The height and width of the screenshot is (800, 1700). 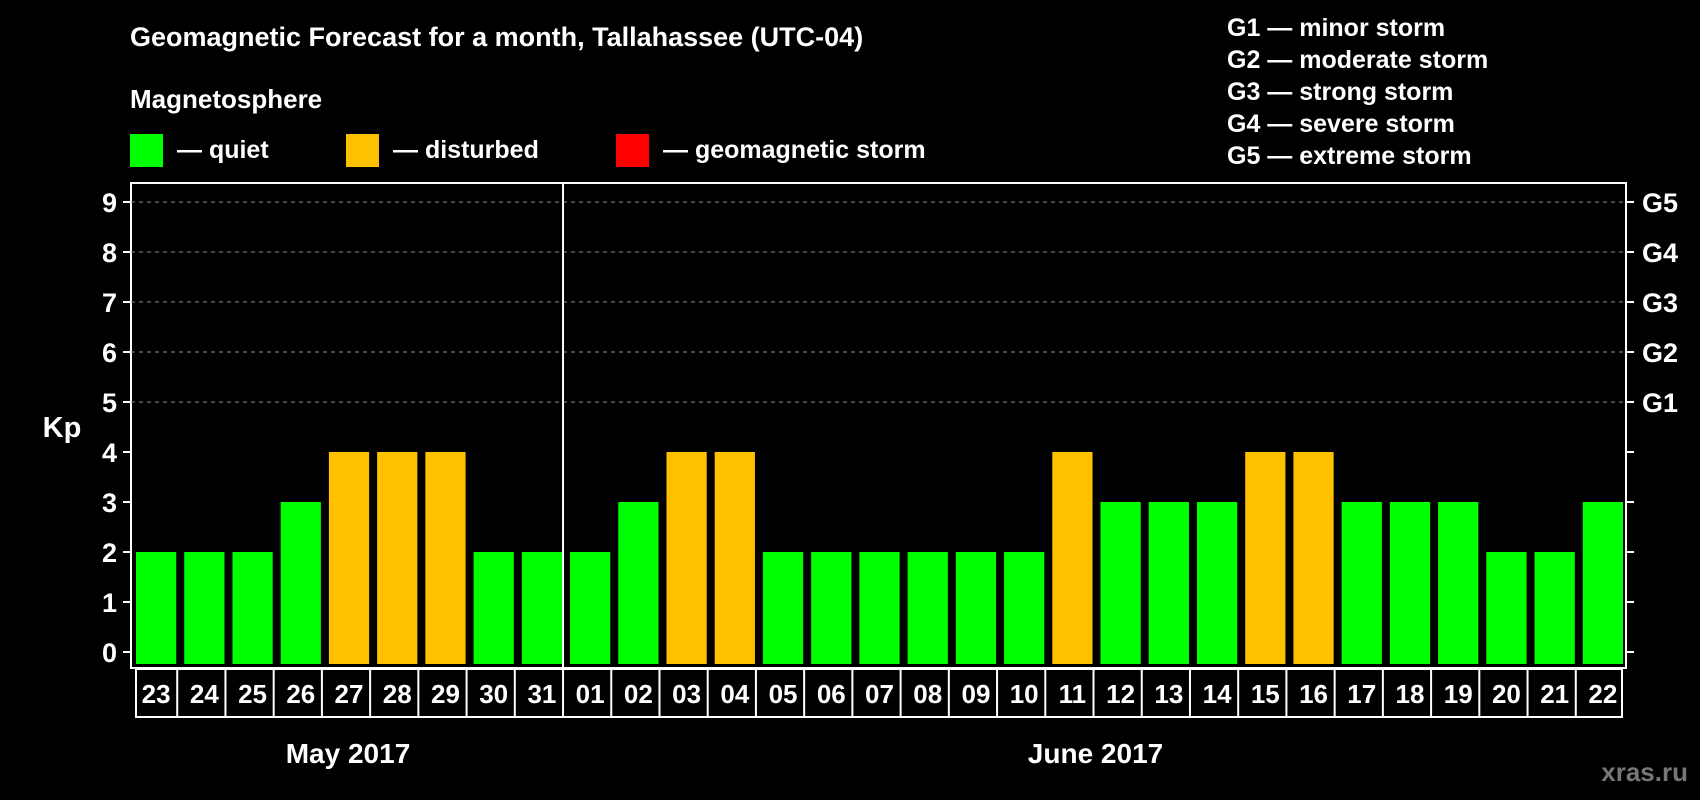 What do you see at coordinates (541, 694) in the screenshot?
I see `day-label: 31` at bounding box center [541, 694].